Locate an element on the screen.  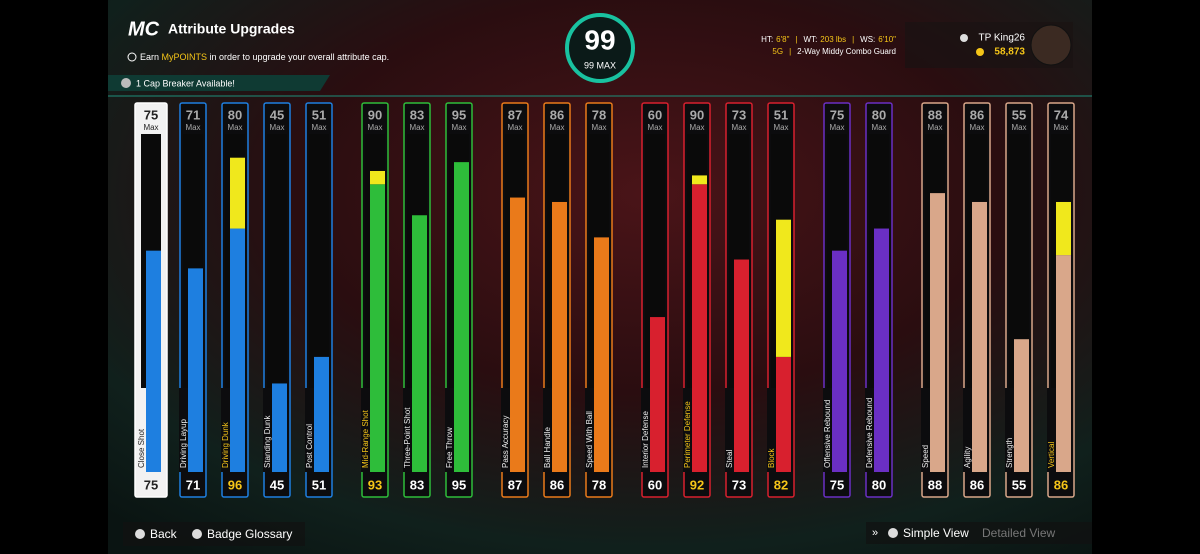
player-type: 5G | 2-Way Middy Combo Guard is located at coordinates (834, 51).